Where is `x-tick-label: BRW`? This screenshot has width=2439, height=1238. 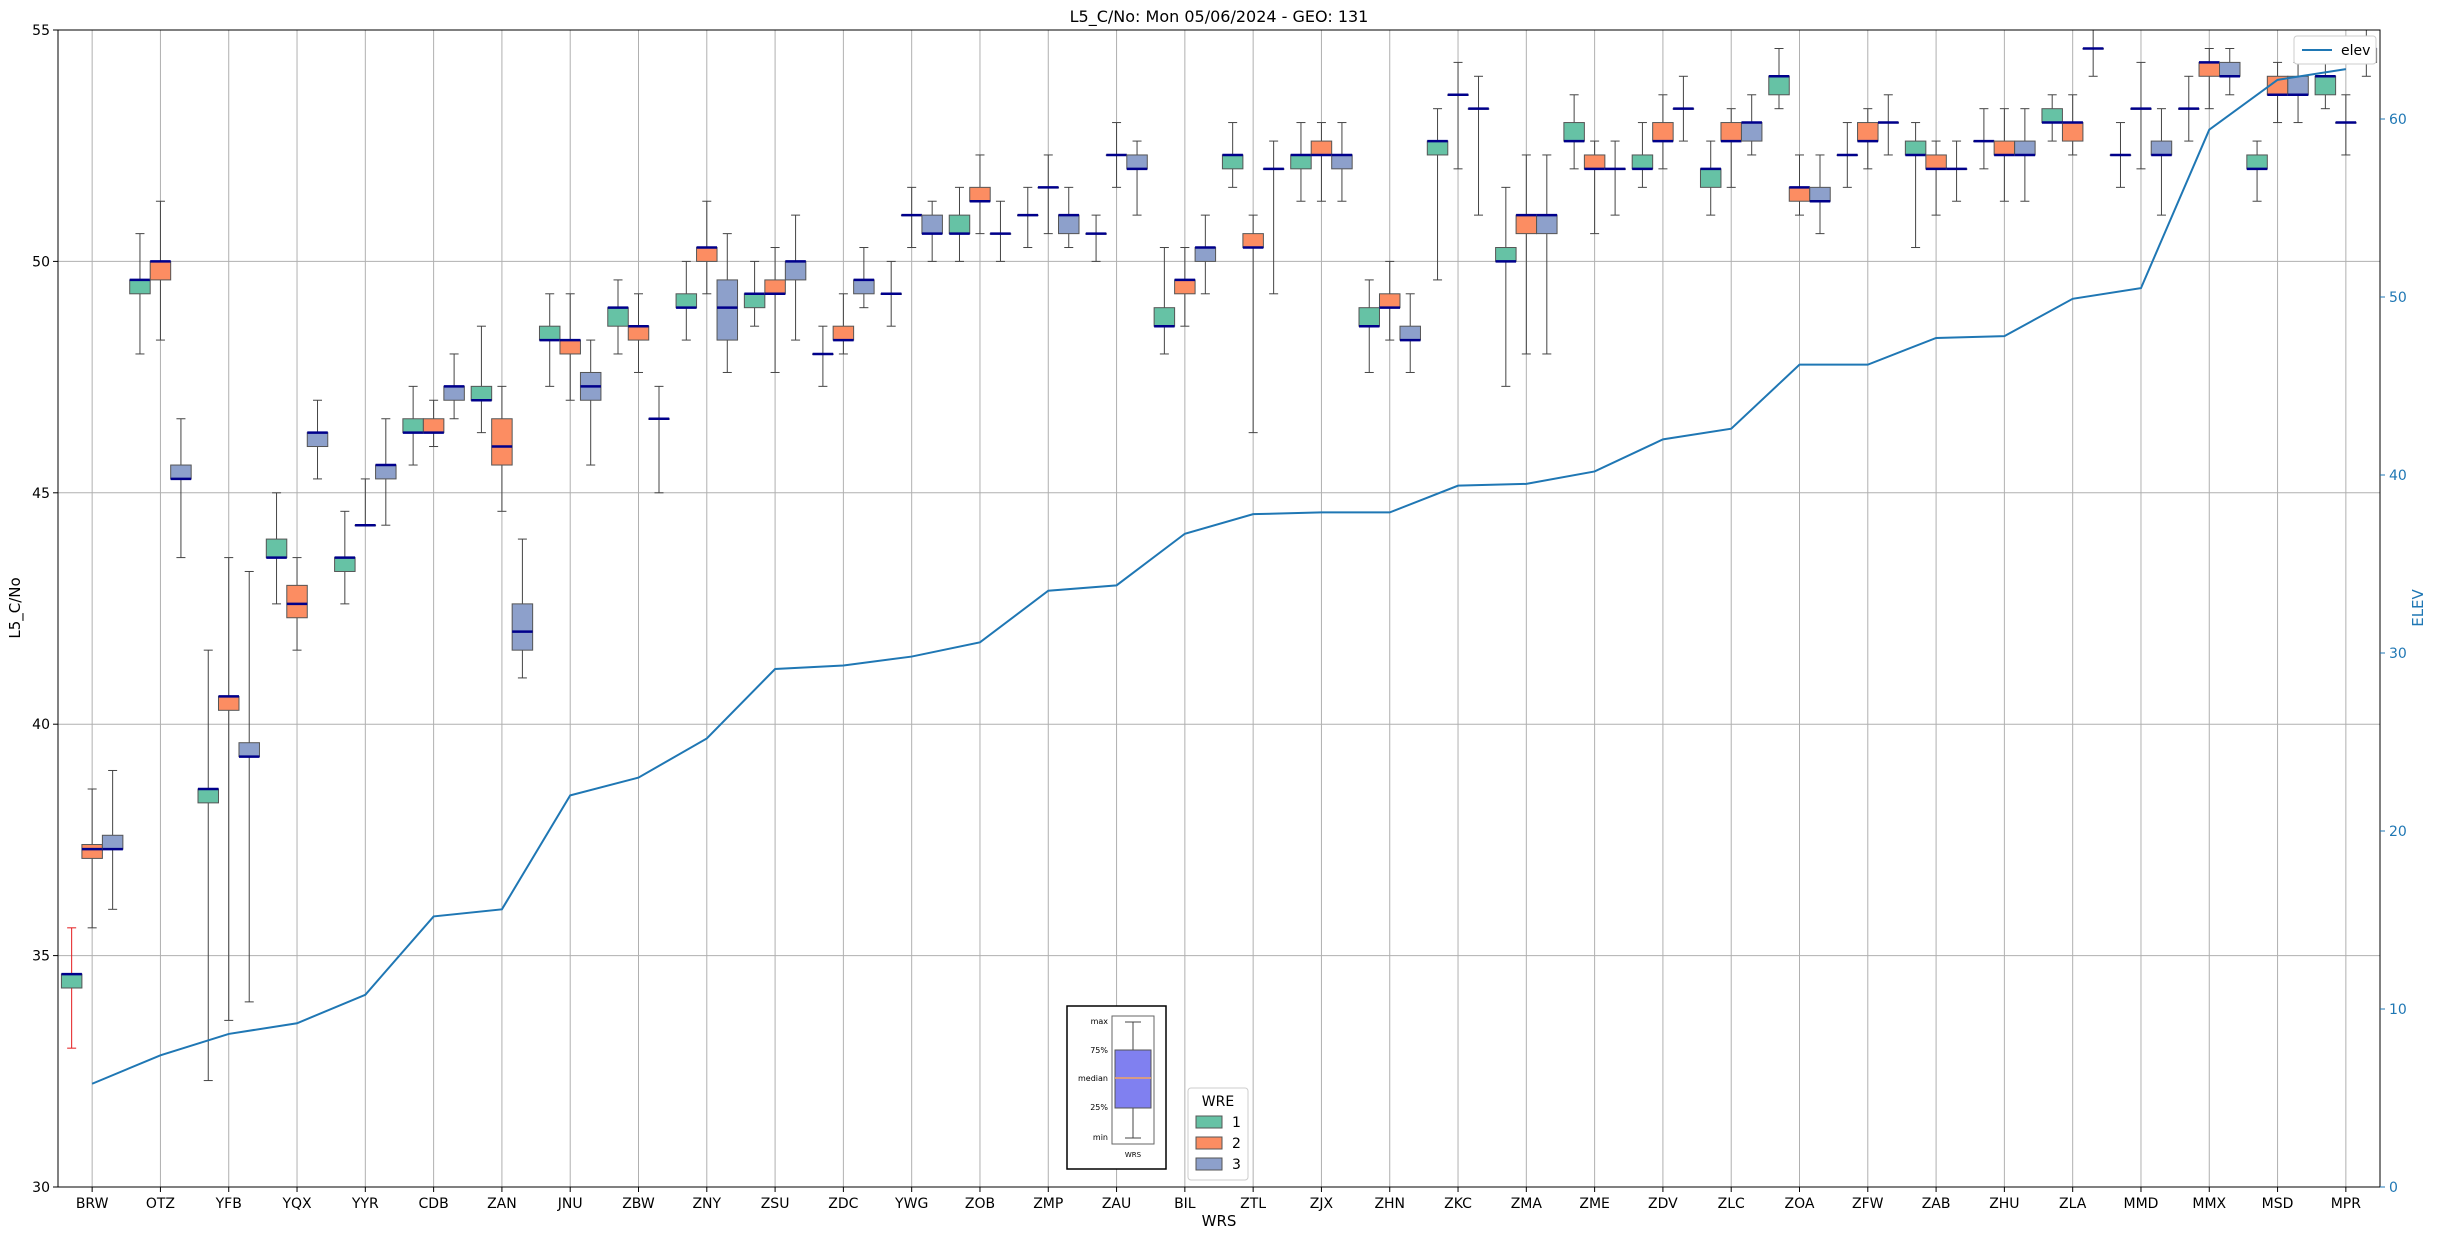 x-tick-label: BRW is located at coordinates (92, 1204).